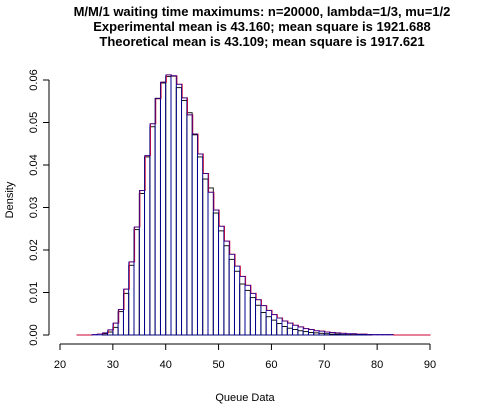  I want to click on x-tick-label: 30, so click(113, 365).